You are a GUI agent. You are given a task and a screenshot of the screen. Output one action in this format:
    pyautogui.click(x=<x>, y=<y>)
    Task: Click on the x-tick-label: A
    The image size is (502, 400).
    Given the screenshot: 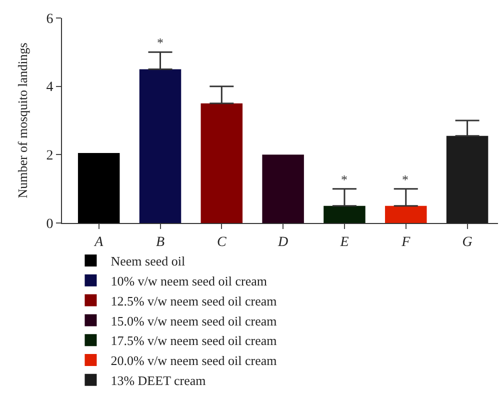 What is the action you would take?
    pyautogui.click(x=99, y=242)
    